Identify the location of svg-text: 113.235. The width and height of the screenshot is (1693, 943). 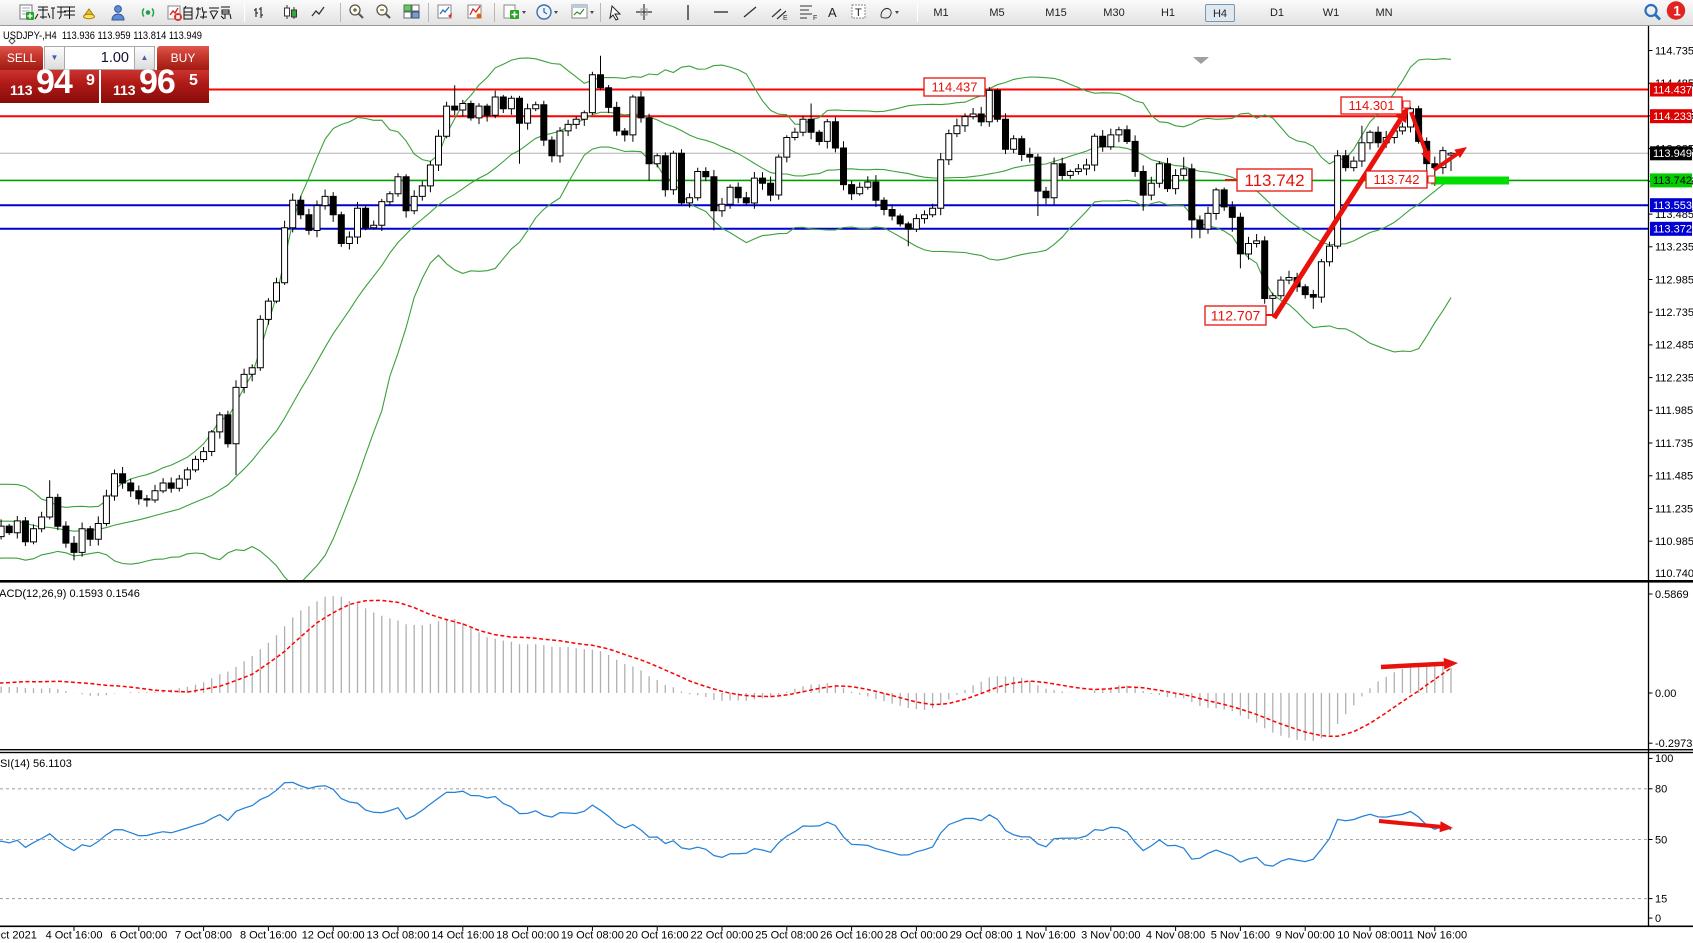
(1674, 248).